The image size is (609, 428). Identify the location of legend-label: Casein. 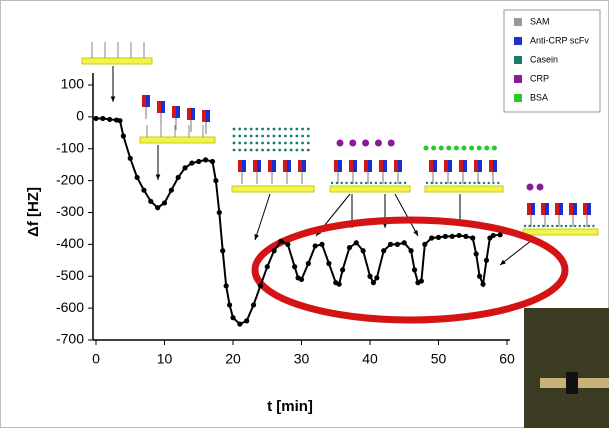
(544, 59).